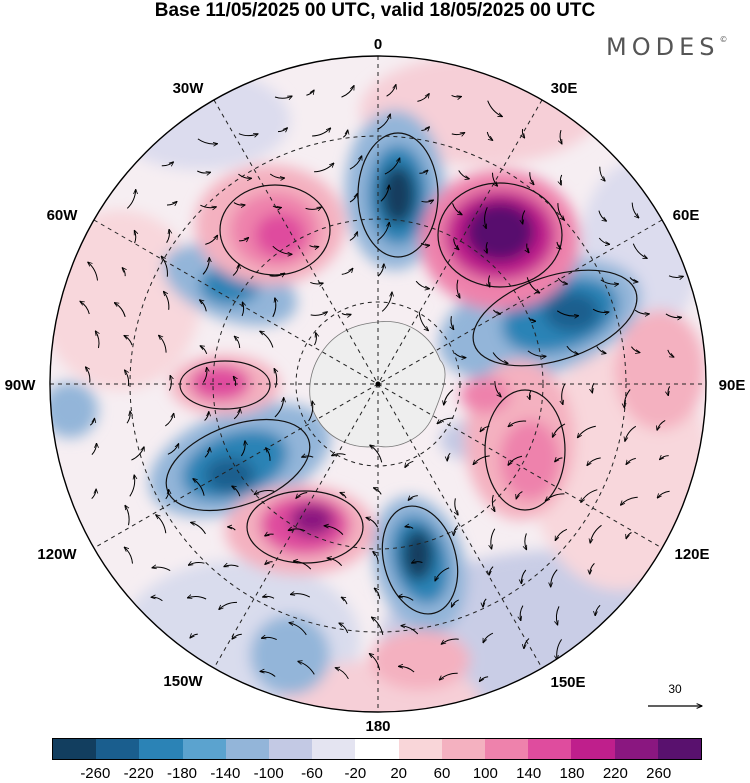 This screenshot has width=750, height=783. Describe the element at coordinates (355, 773) in the screenshot. I see `colorbar-tick-label: -20` at that location.